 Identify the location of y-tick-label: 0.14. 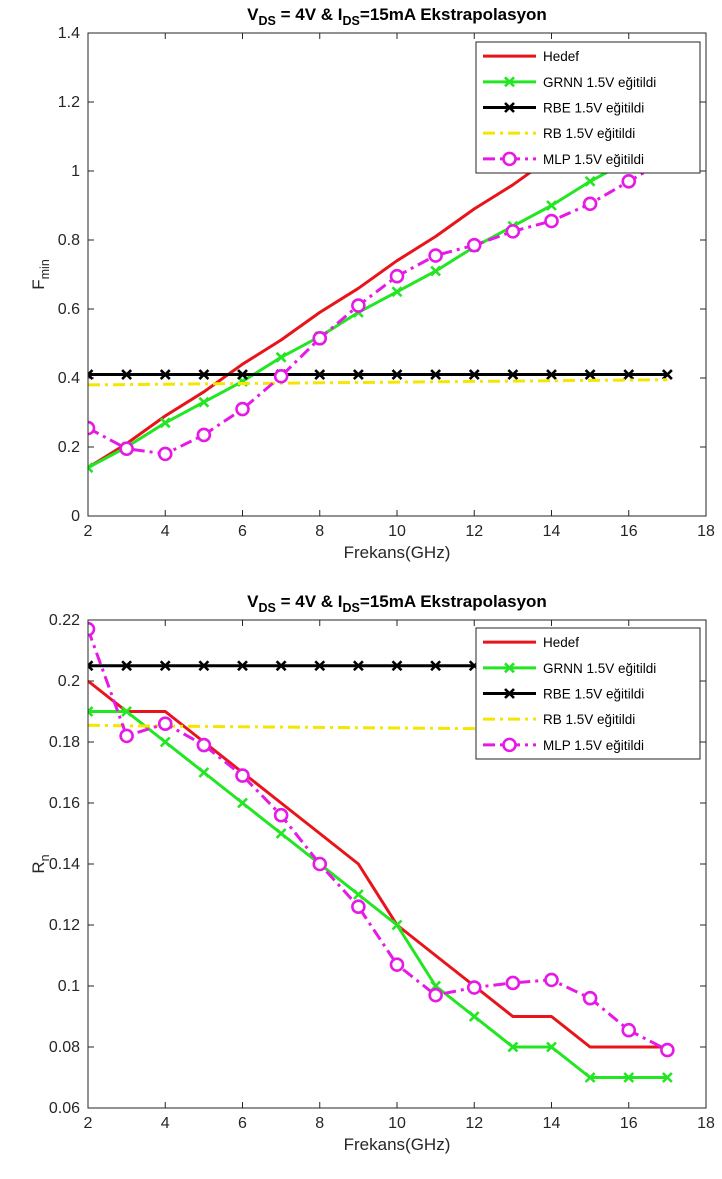
(64, 864).